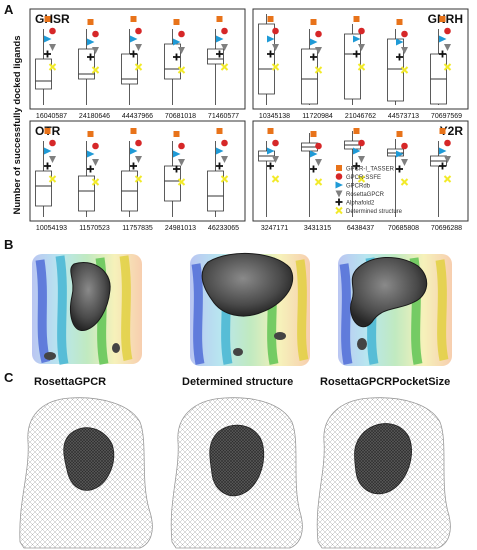 This screenshot has height=550, width=477. Describe the element at coordinates (274, 116) in the screenshot. I see `x-tick-label: 10345138` at that location.